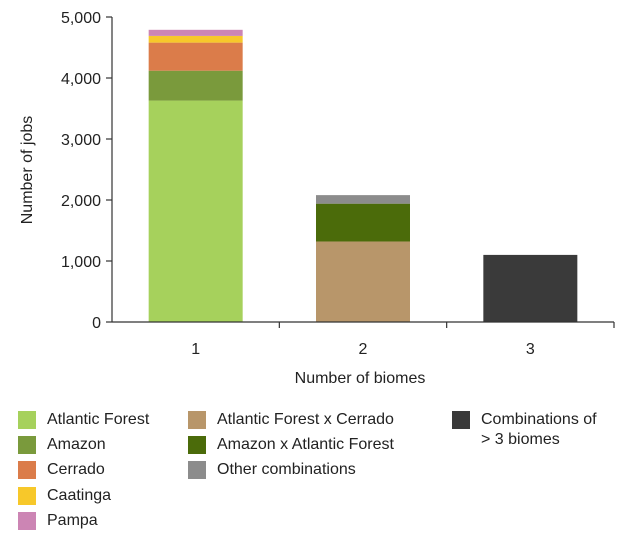 This screenshot has height=533, width=622. I want to click on y-axis-title: Number of jobs, so click(27, 170).